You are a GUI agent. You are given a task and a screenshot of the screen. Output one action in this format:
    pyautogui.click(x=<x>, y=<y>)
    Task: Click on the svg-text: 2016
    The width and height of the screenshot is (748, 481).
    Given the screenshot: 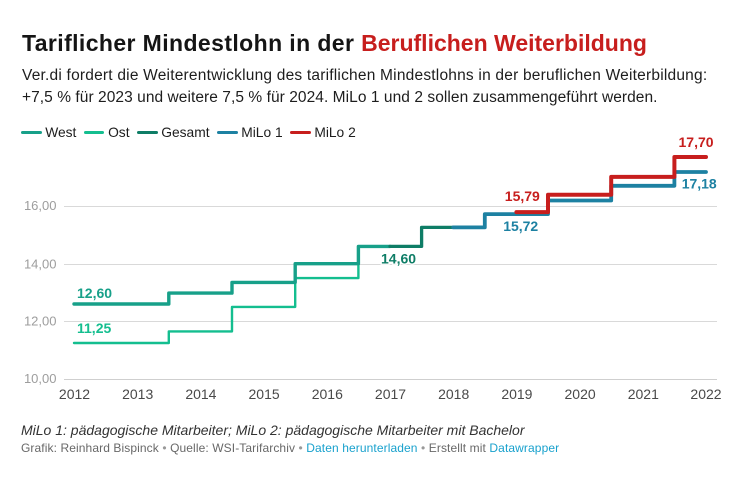 What is the action you would take?
    pyautogui.click(x=327, y=394)
    